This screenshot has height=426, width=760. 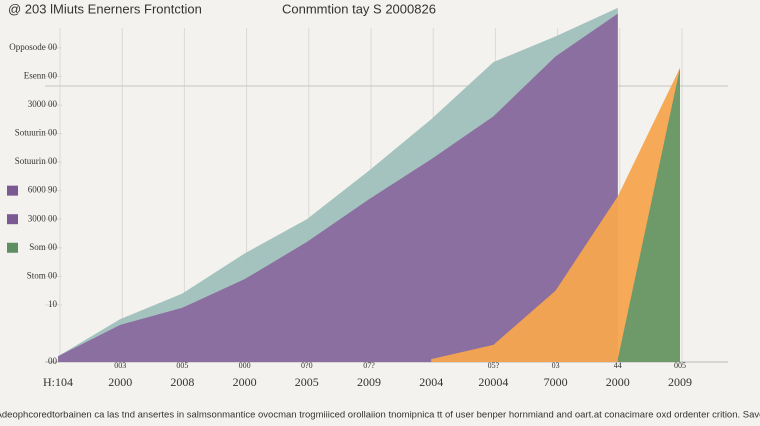 I want to click on y-tick-label: Esenn 00, so click(x=41, y=75).